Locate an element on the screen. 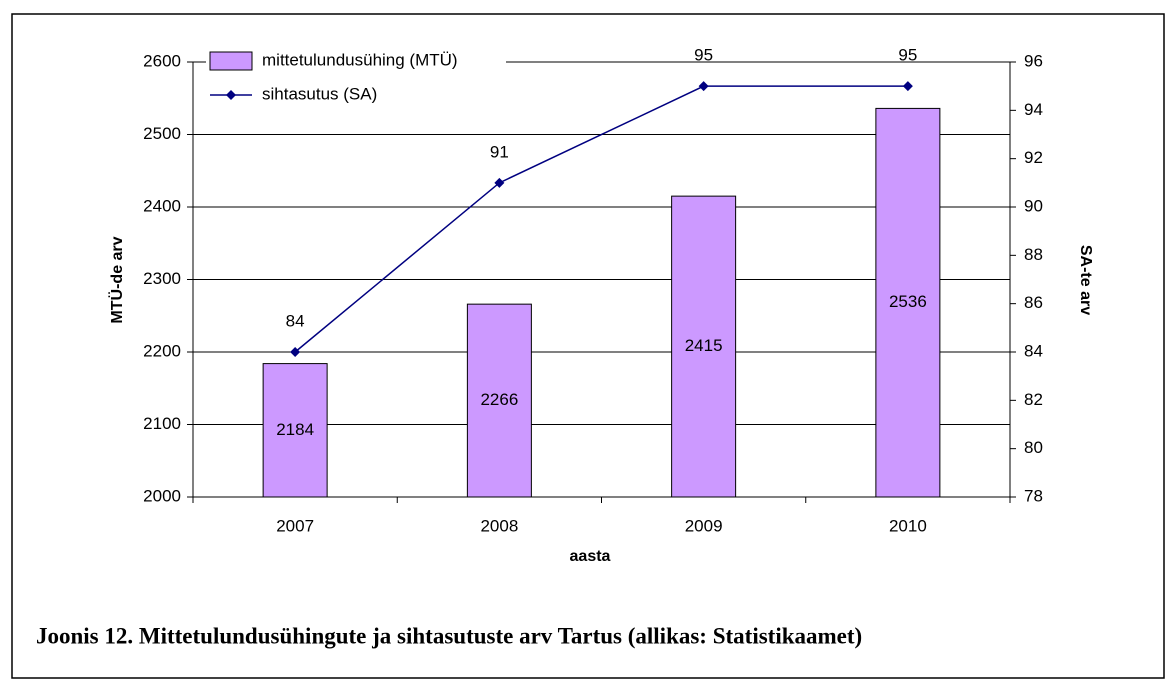  y-tick-label: 2200 is located at coordinates (162, 350).